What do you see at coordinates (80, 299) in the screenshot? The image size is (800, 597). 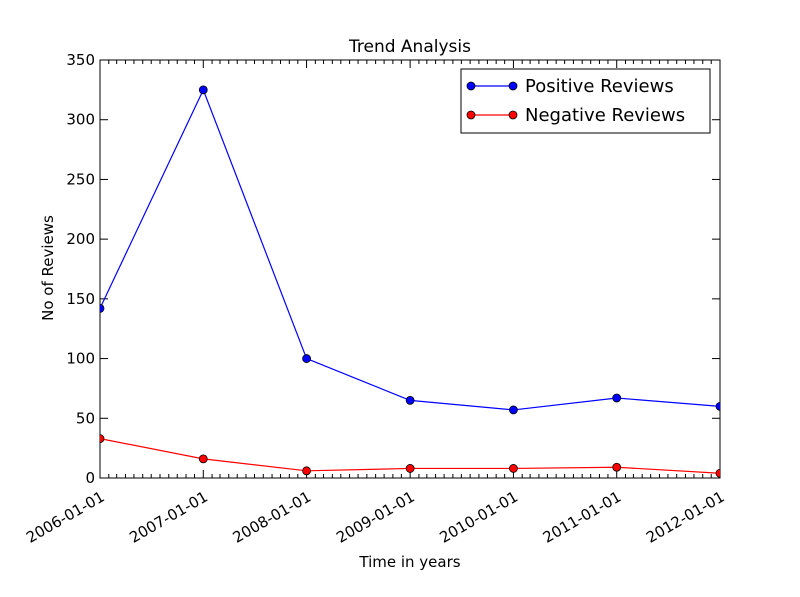 I see `y-tick-label: 150` at bounding box center [80, 299].